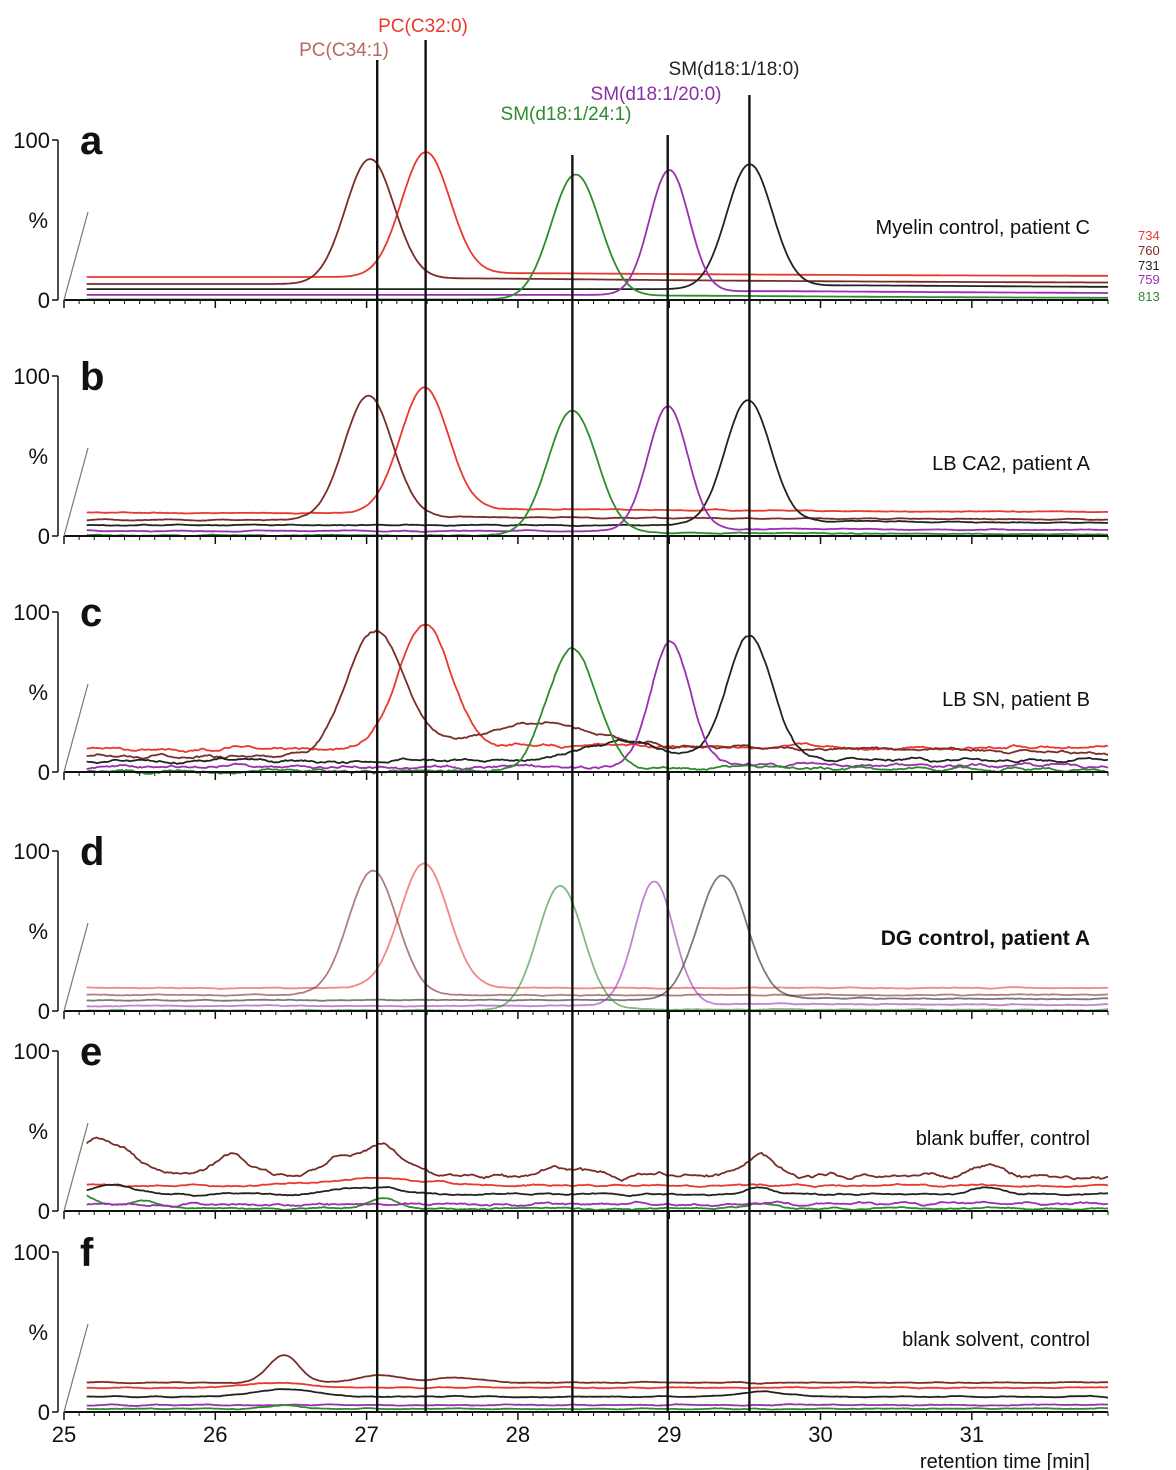  I want to click on x-tick-label-31: 31, so click(972, 1434).